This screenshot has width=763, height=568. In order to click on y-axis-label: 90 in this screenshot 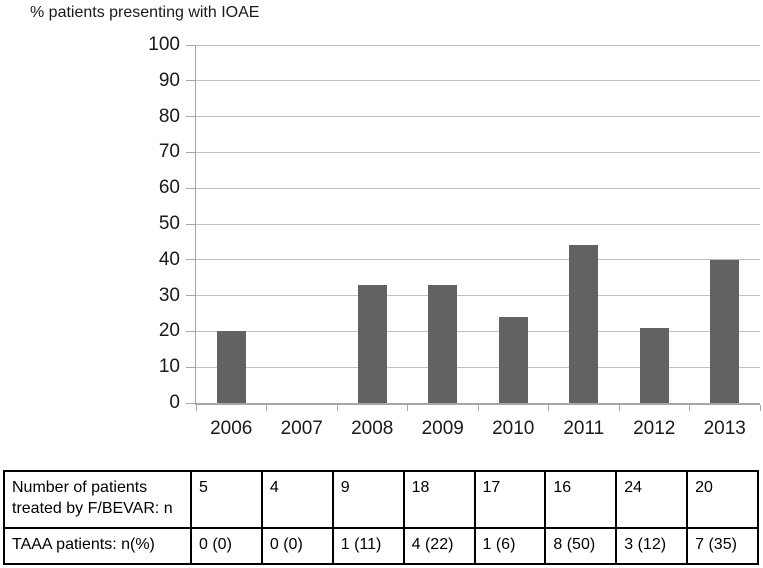, I will do `click(169, 80)`.